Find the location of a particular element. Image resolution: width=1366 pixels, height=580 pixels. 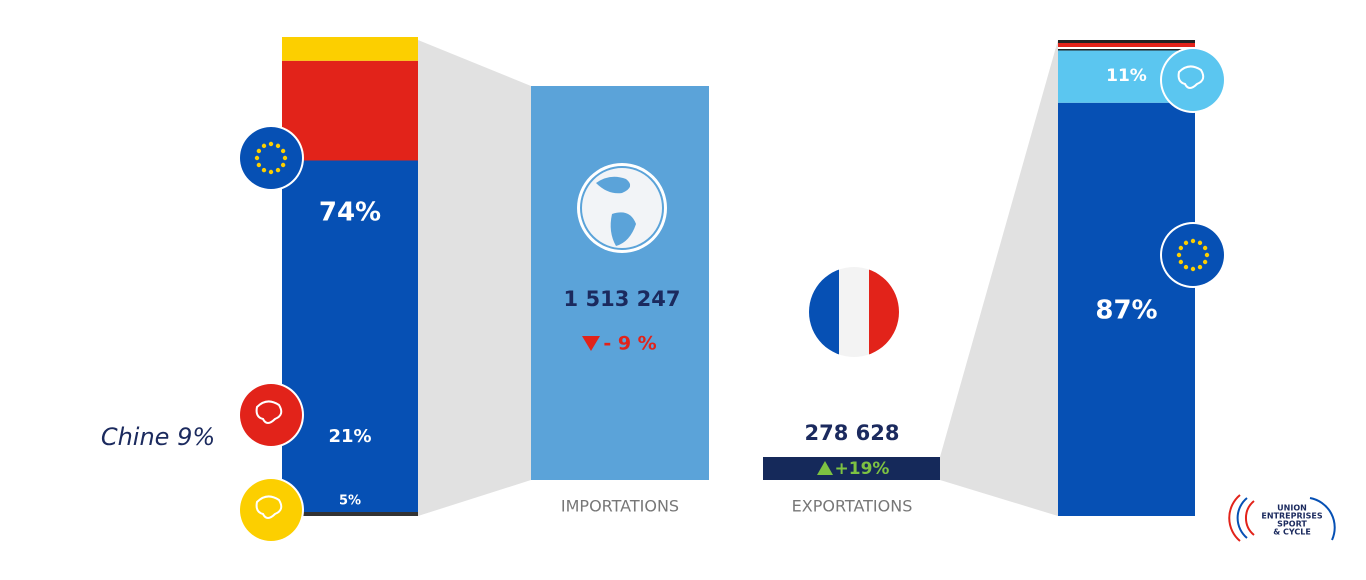

segment-label: 74% is located at coordinates (350, 213).